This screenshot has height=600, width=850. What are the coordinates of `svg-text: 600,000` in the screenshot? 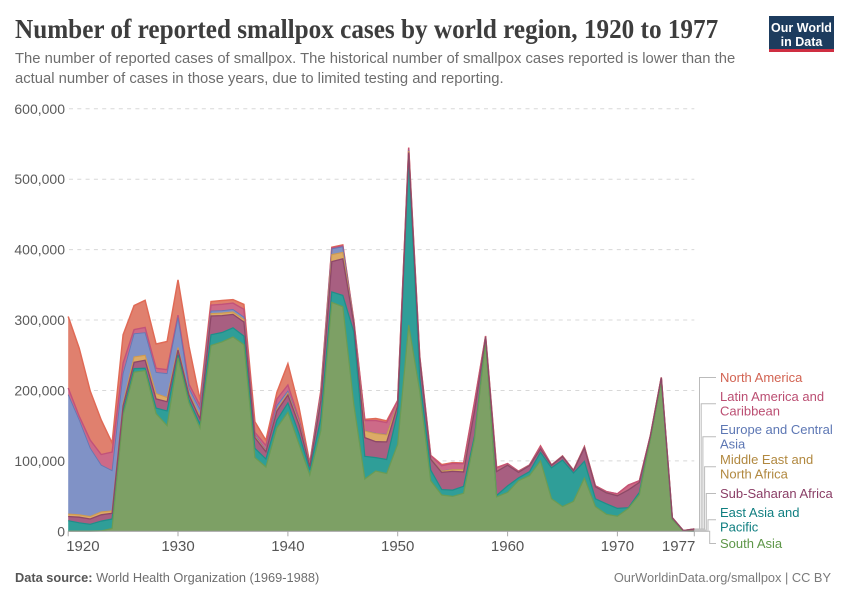 It's located at (39, 109).